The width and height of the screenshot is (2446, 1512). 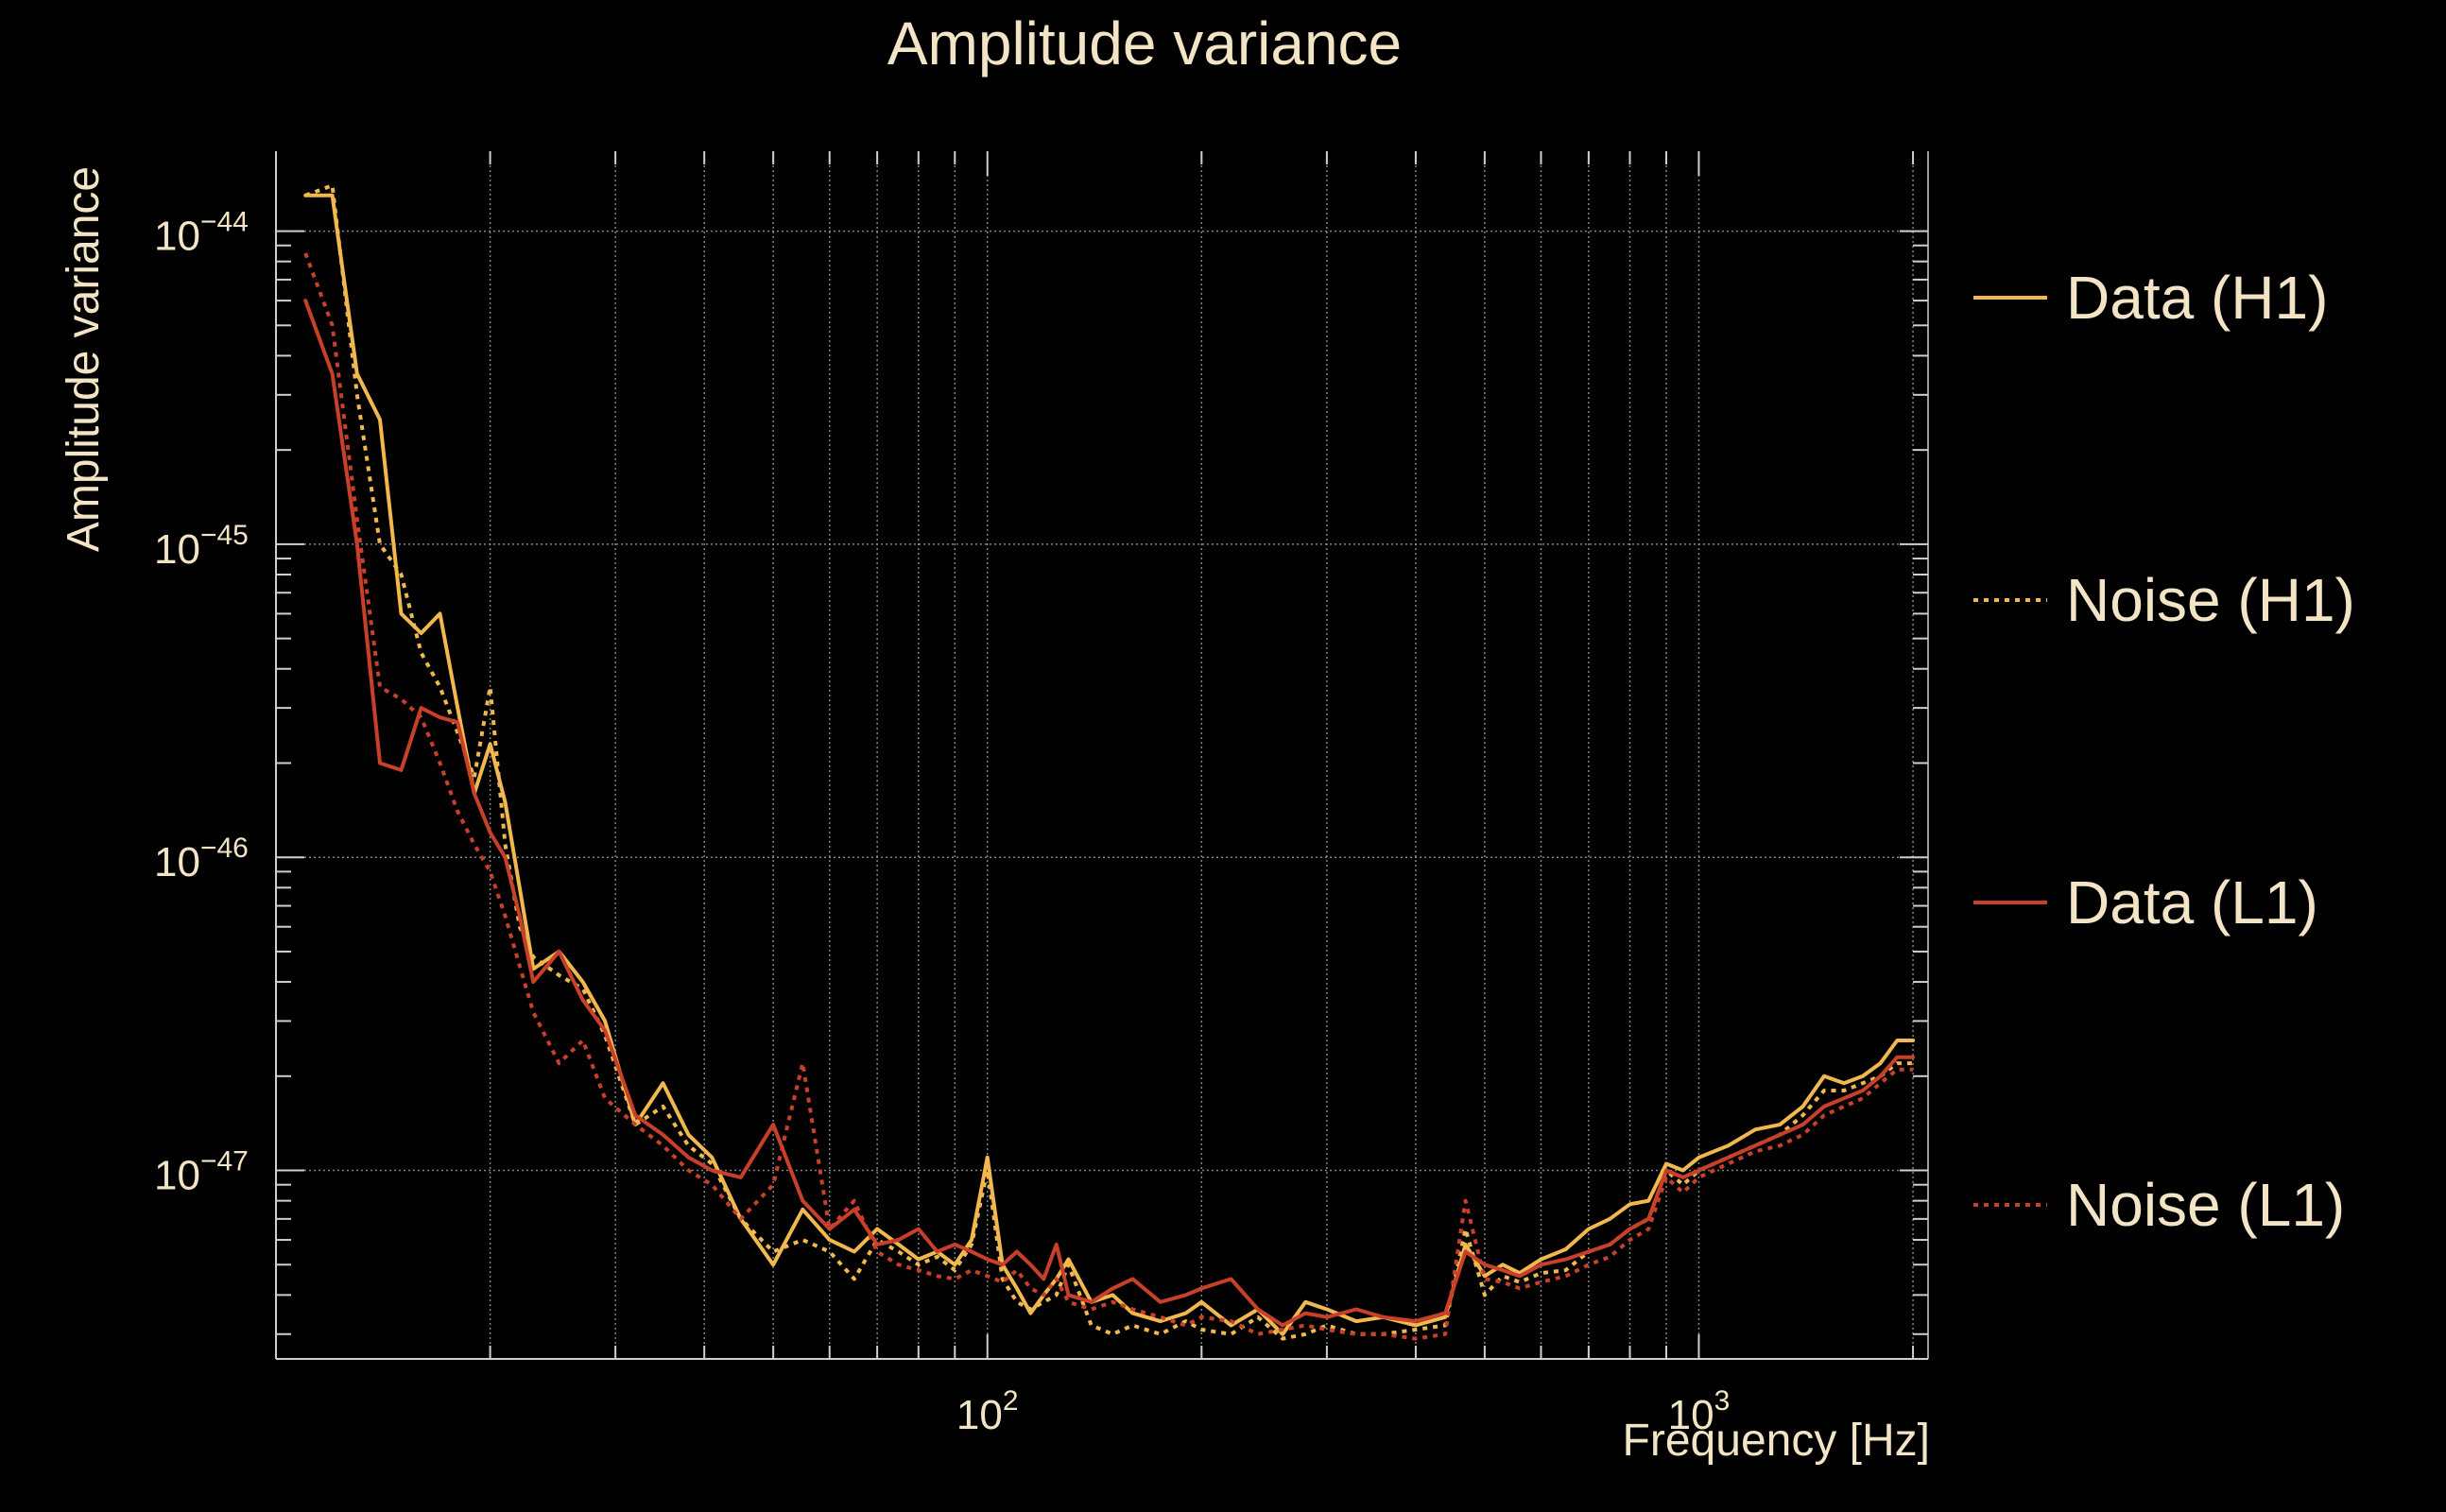 I want to click on chart-title: Amplitude variance, so click(x=1144, y=43).